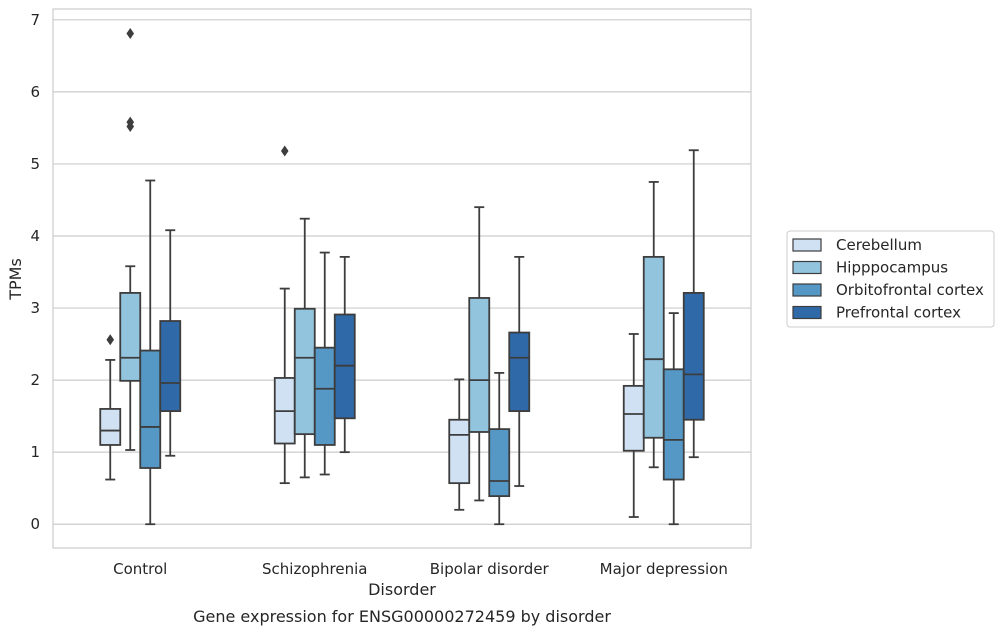  I want to click on legend-frame, so click(890, 279).